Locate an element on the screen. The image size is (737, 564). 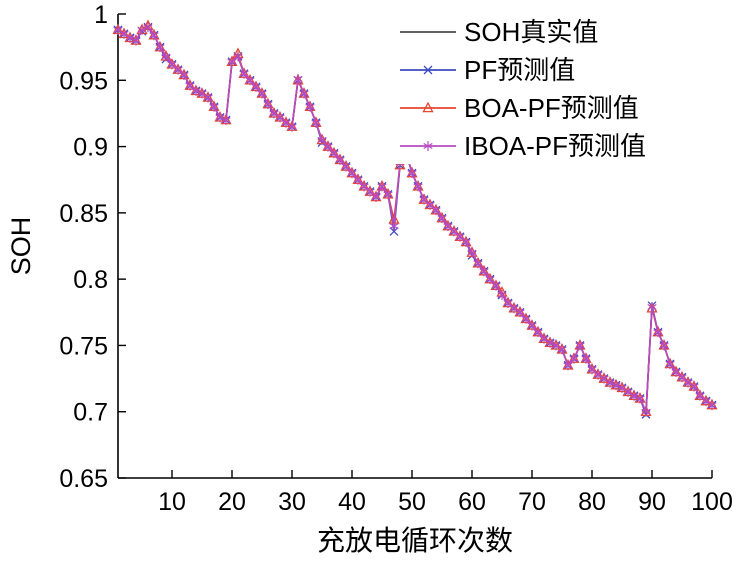
legend-background is located at coordinates (554, 86).